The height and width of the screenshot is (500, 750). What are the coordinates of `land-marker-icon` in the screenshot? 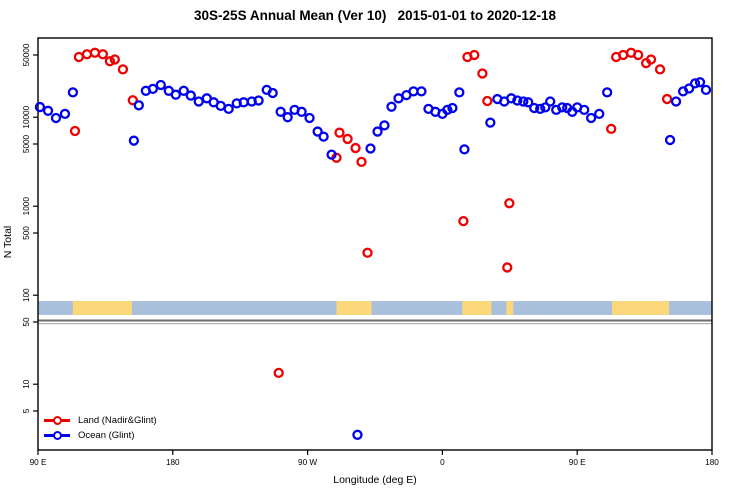 It's located at (57, 420).